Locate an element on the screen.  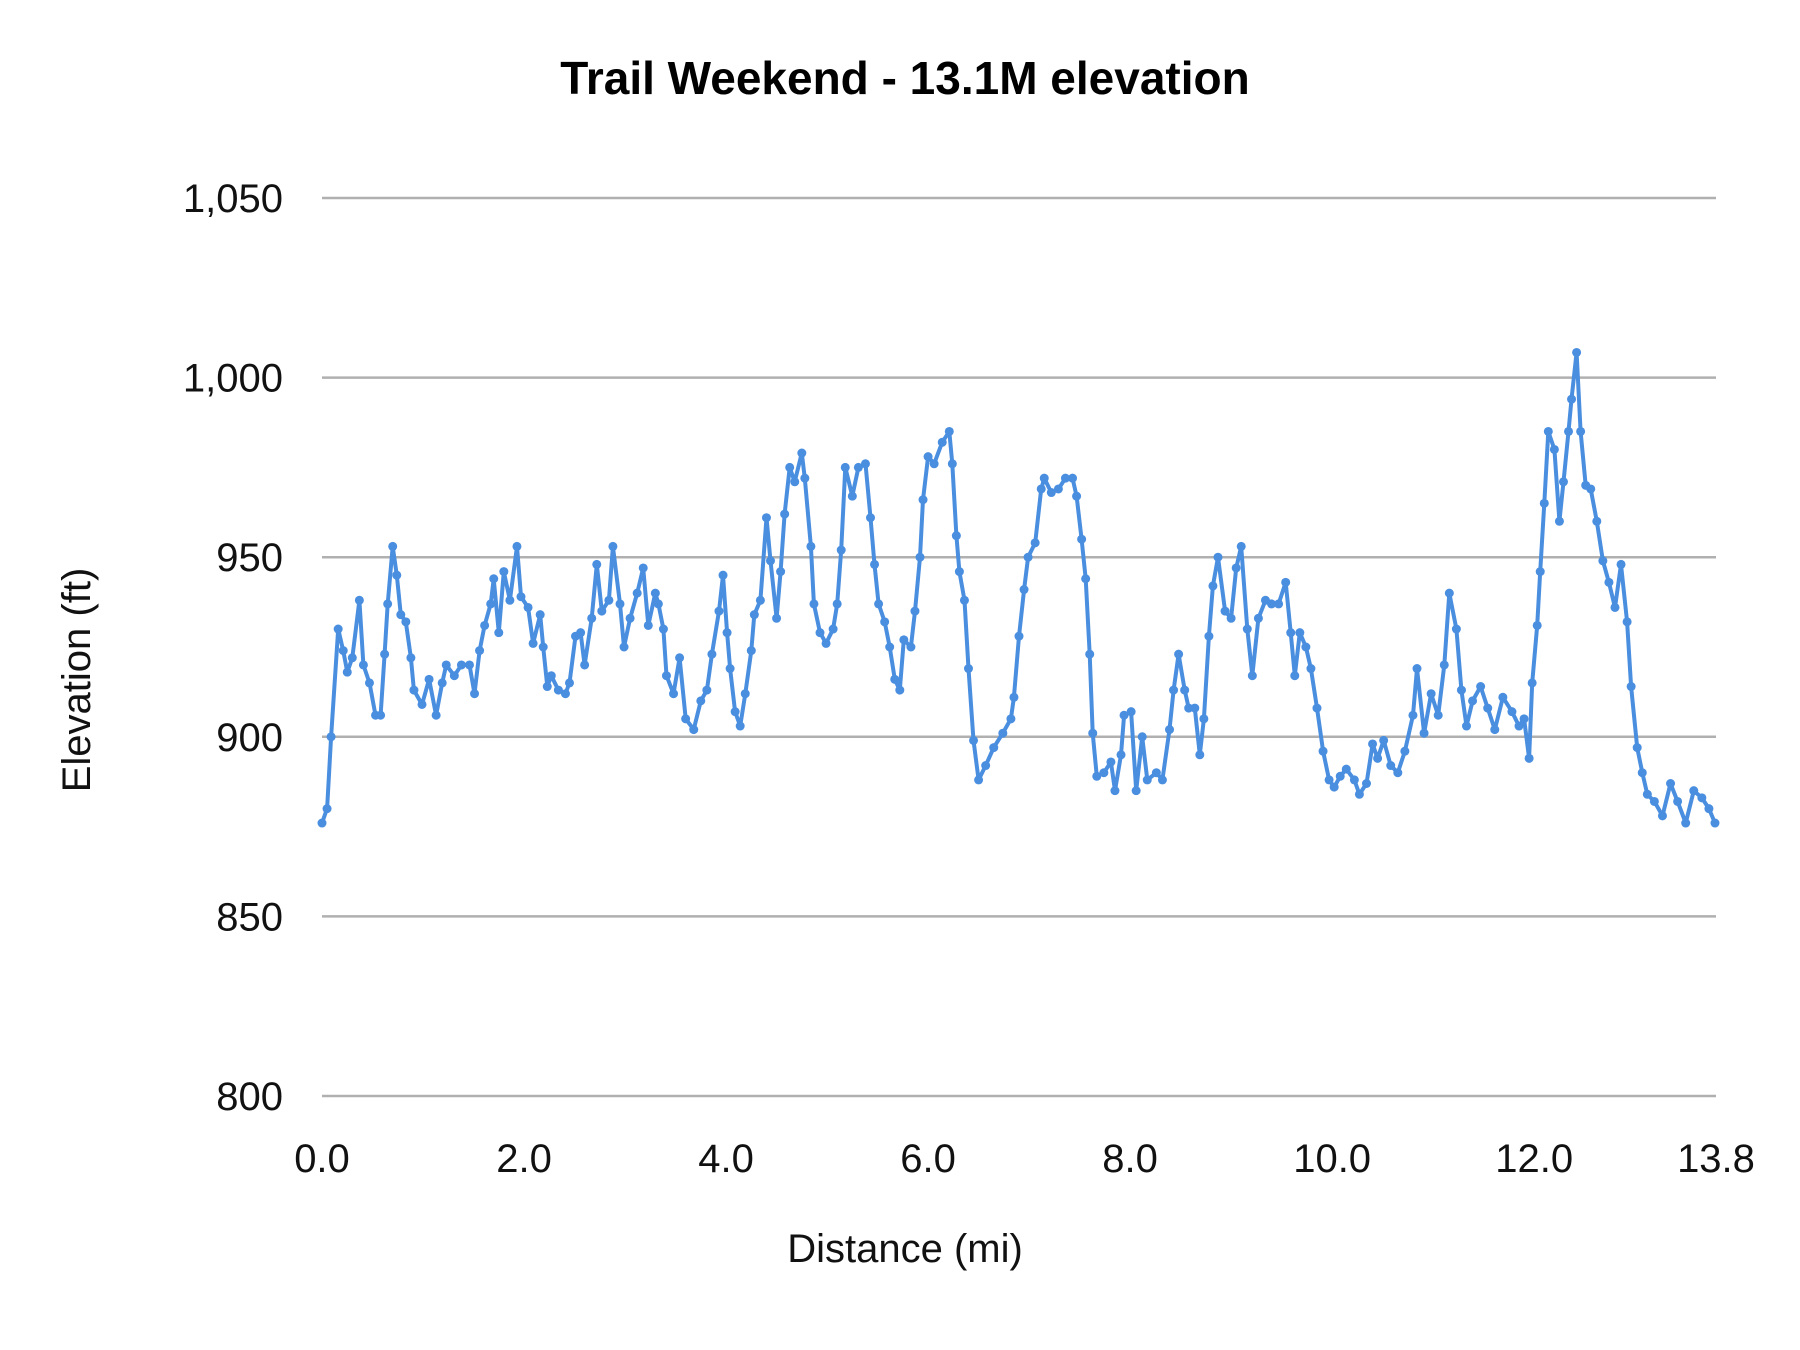
x-tick-label: 8.0 is located at coordinates (1130, 1159).